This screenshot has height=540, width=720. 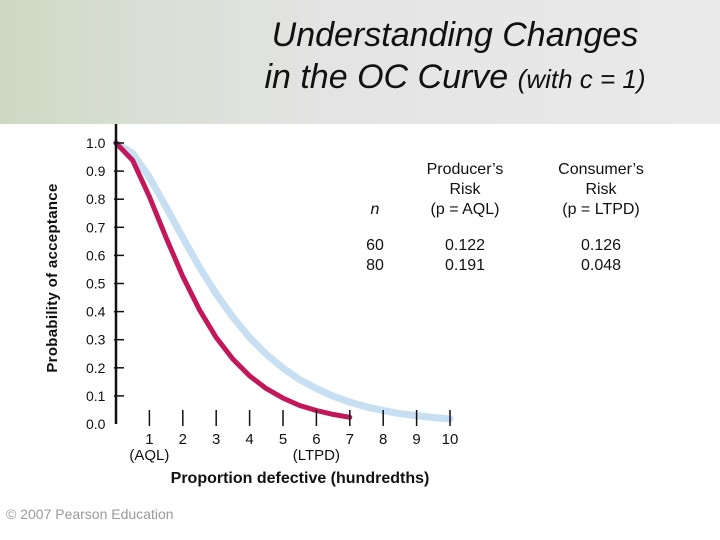 What do you see at coordinates (601, 189) in the screenshot?
I see `table-header-consumers-risk: Consumer’s Risk (p = LTPD)` at bounding box center [601, 189].